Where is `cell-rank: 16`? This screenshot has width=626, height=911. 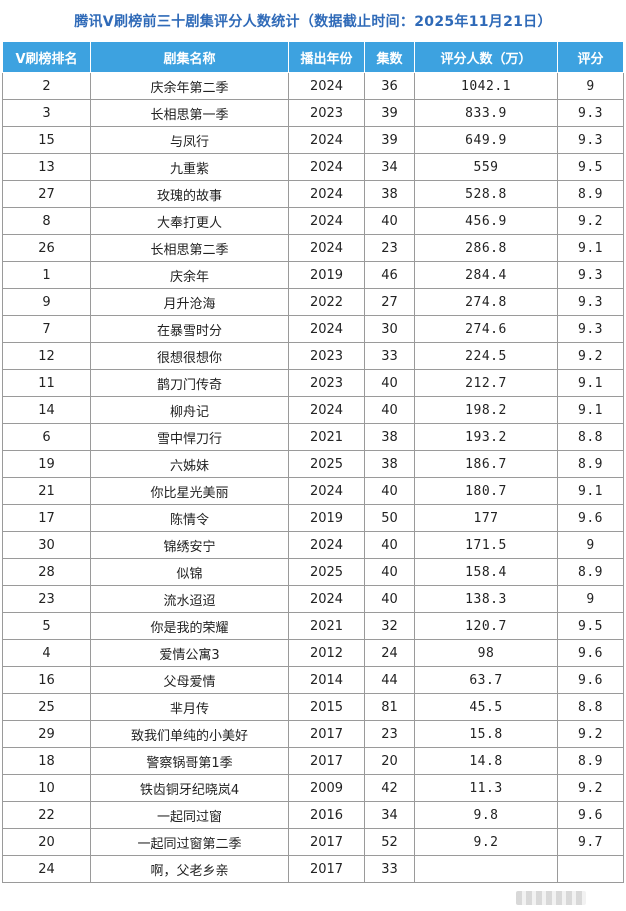
cell-rank: 16 is located at coordinates (46, 680).